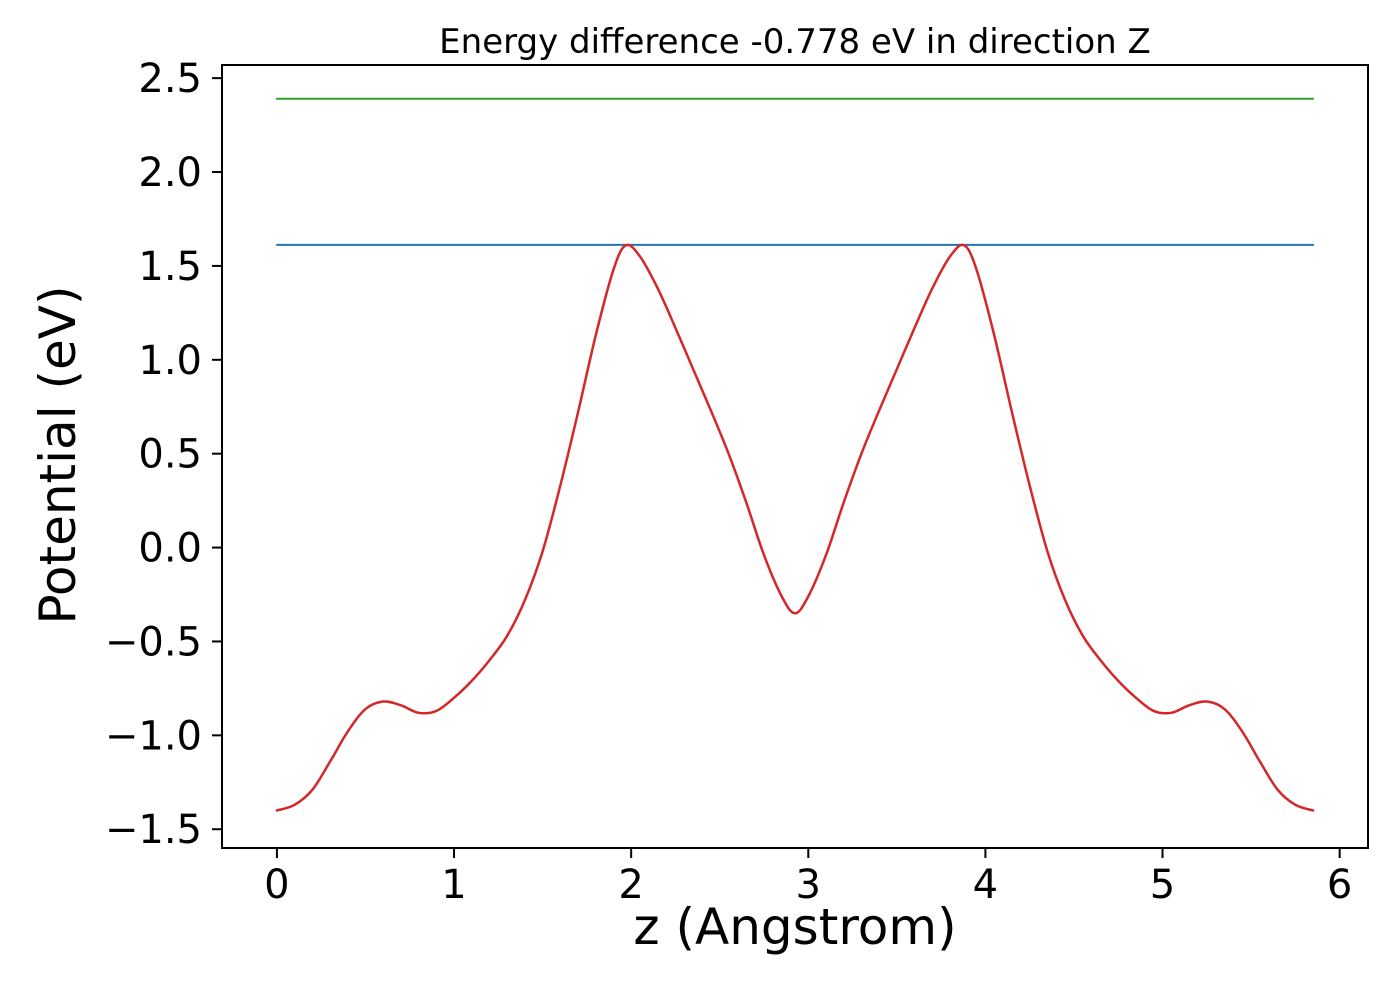 Image resolution: width=1400 pixels, height=1000 pixels. What do you see at coordinates (1162, 885) in the screenshot?
I see `x-tick-label: 5` at bounding box center [1162, 885].